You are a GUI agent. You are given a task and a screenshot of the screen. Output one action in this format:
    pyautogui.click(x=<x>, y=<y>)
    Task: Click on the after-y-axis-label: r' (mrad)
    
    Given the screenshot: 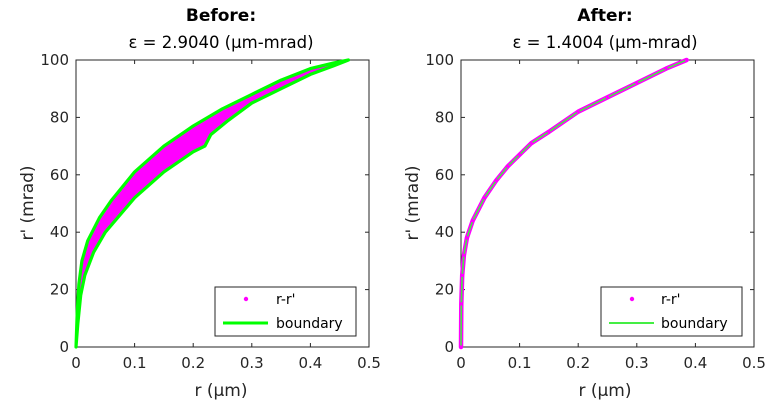 What is the action you would take?
    pyautogui.click(x=413, y=202)
    